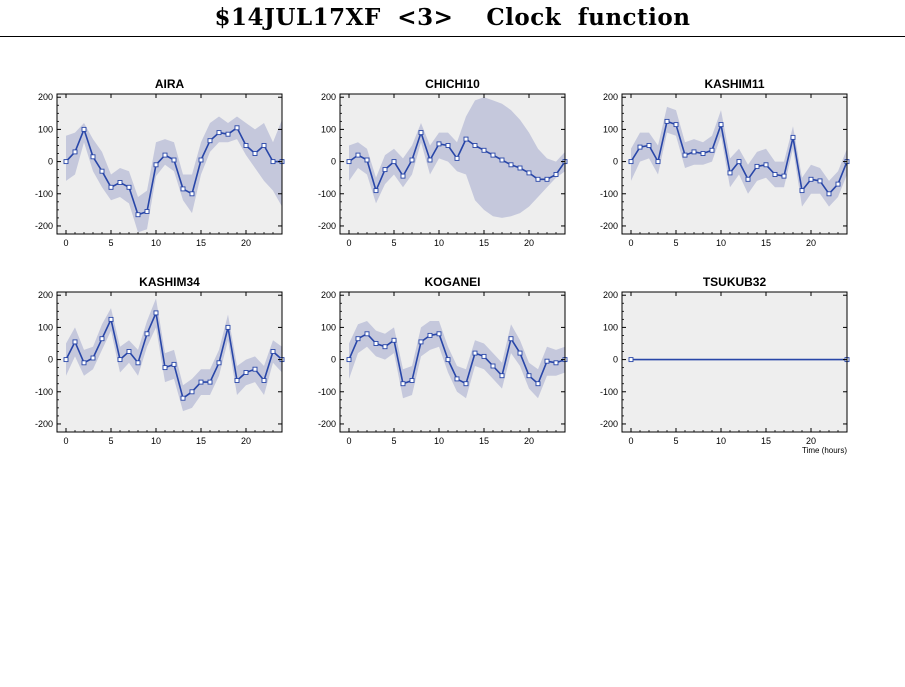 The image size is (905, 687). I want to click on x-tick-label: 20, so click(246, 441).